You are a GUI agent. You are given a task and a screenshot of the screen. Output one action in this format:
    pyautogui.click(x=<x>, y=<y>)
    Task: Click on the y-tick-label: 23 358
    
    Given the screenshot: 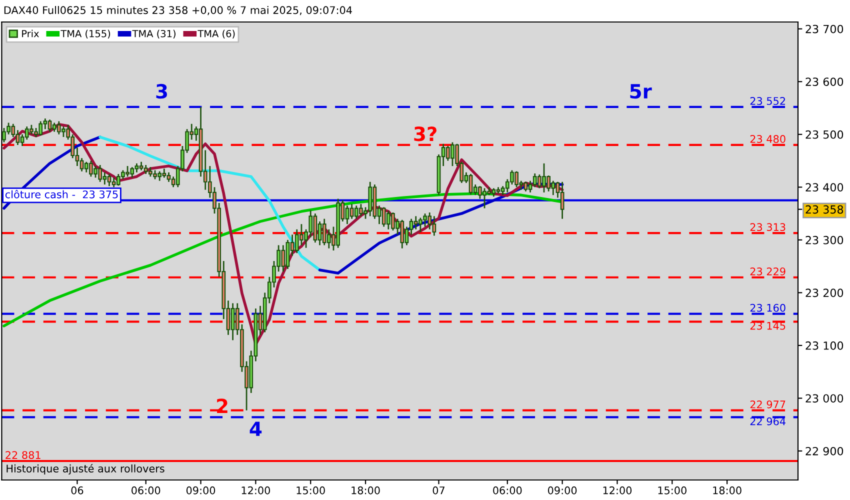 What is the action you would take?
    pyautogui.click(x=825, y=209)
    